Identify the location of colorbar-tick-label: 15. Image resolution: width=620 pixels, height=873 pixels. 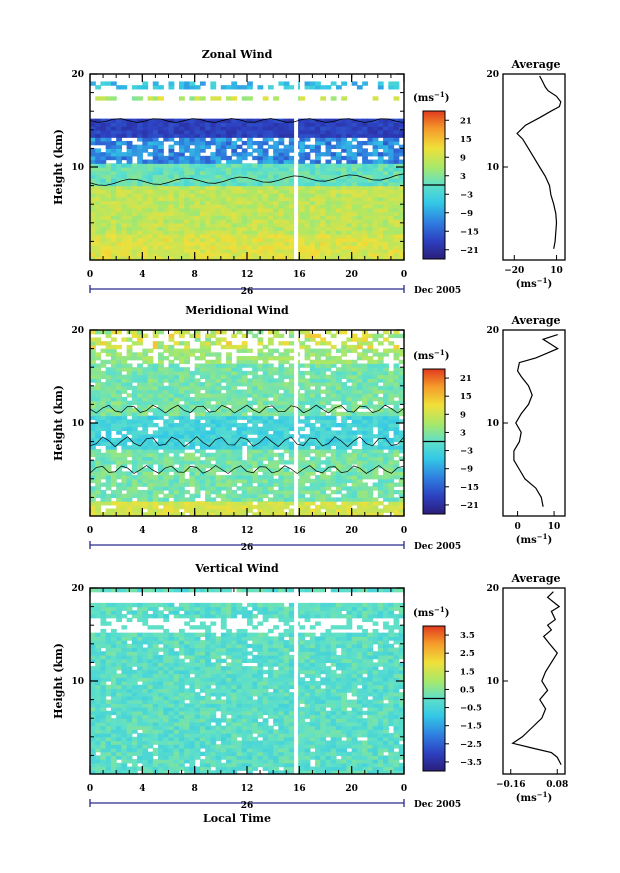
(466, 397).